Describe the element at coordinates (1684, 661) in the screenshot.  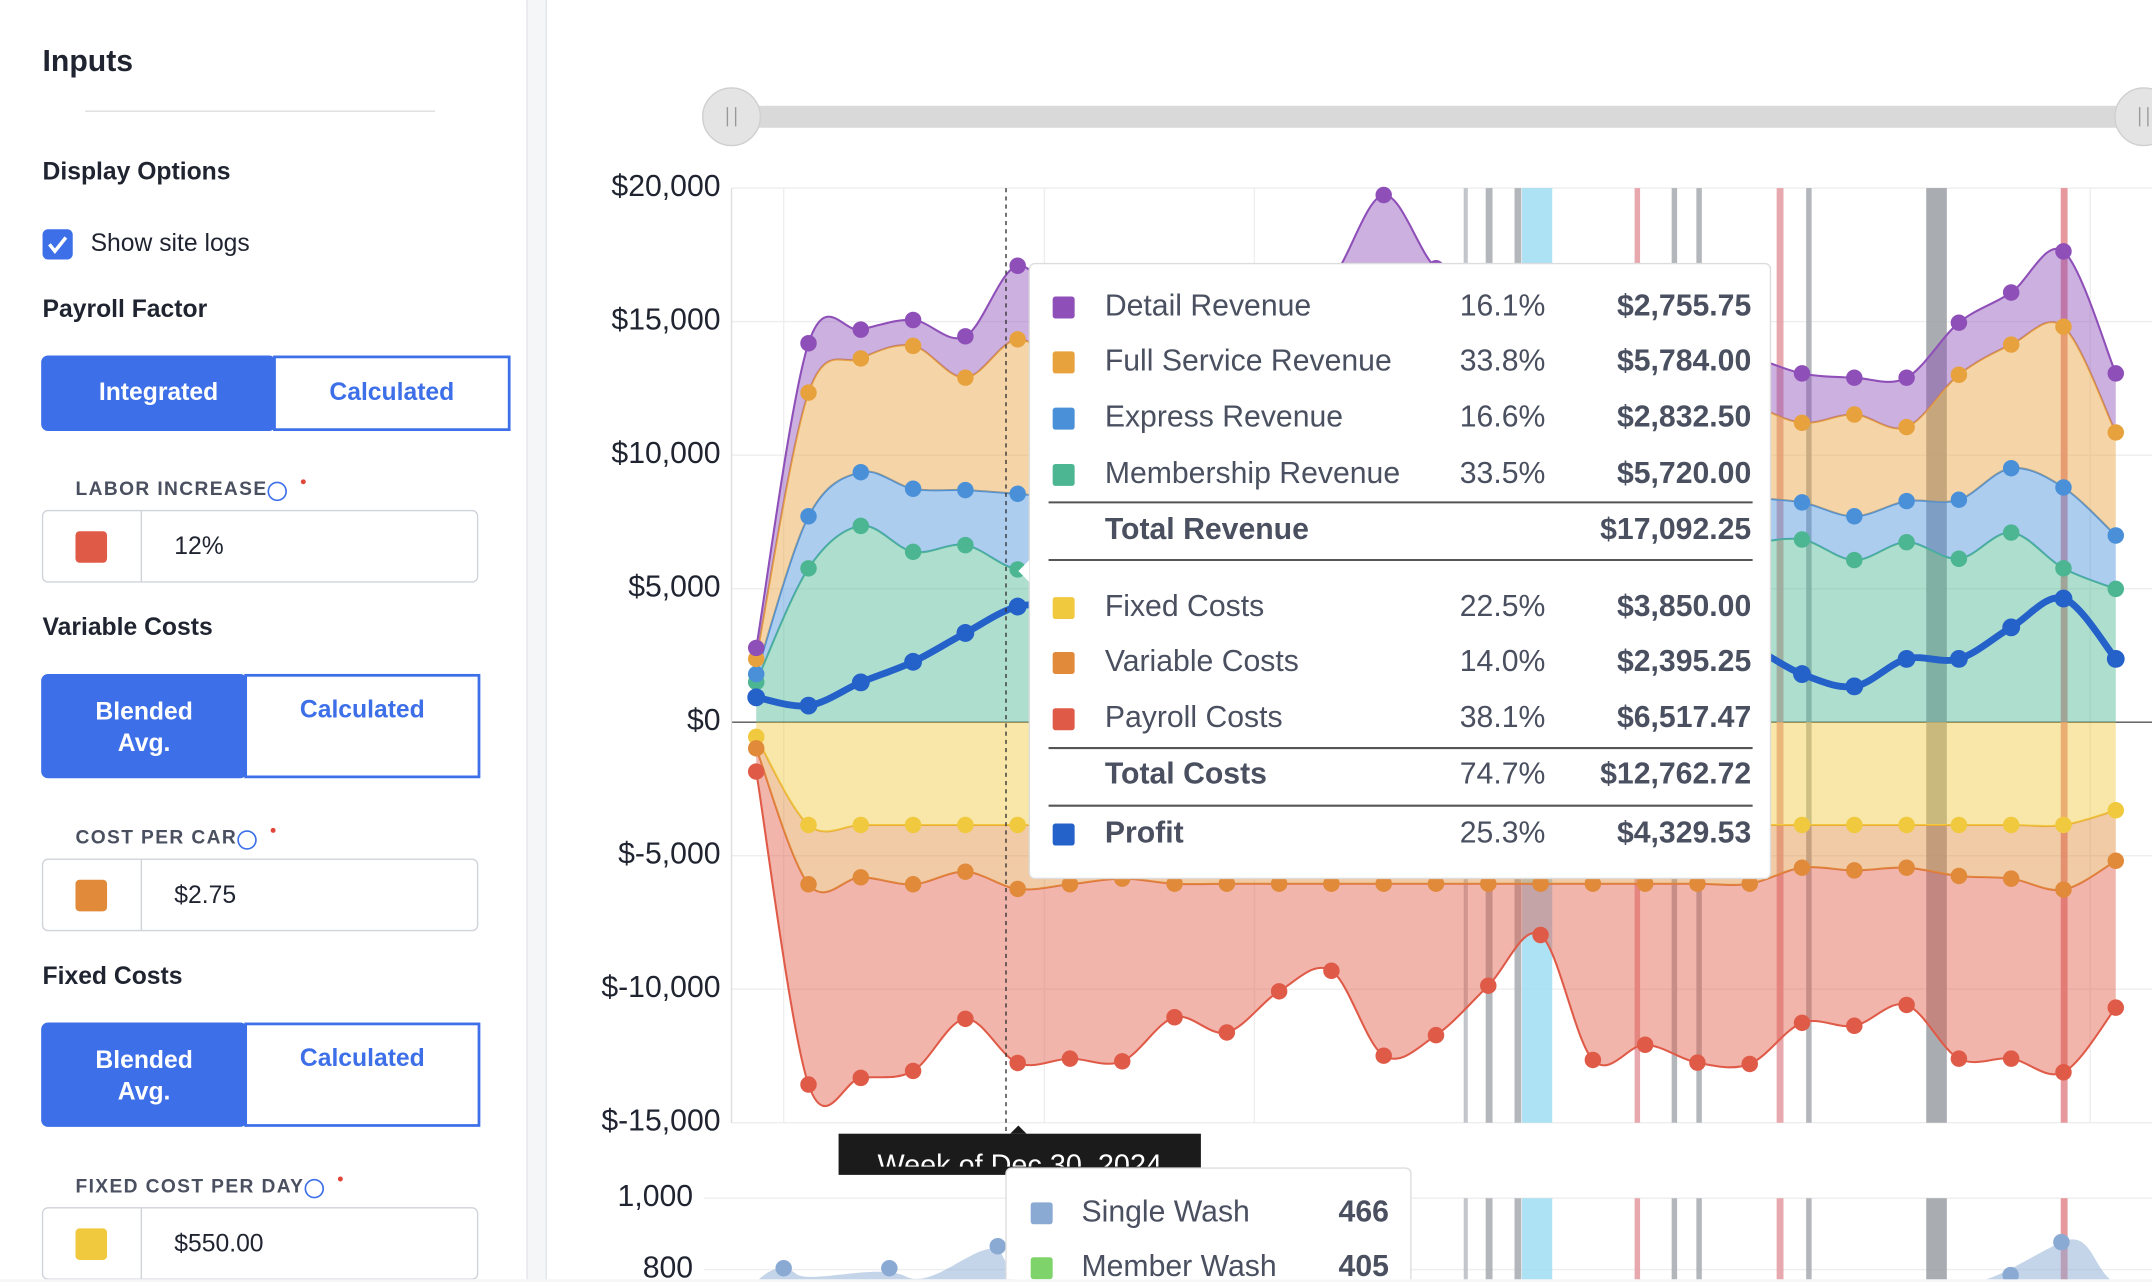
I see `tooltip-amount: $2,395.25` at that location.